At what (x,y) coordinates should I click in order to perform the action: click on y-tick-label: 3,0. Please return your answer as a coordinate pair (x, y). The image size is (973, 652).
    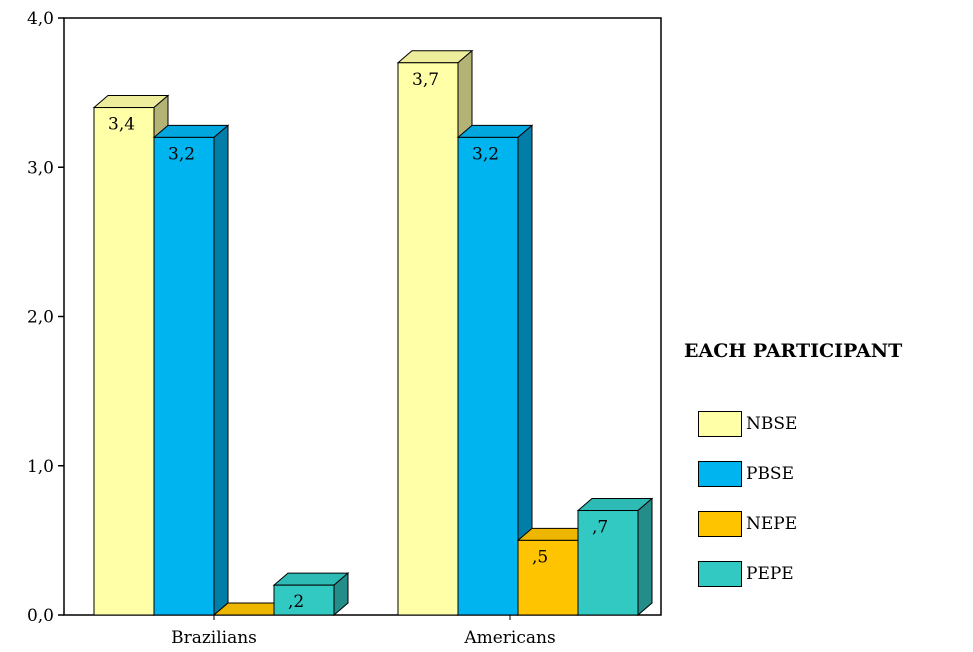
    Looking at the image, I should click on (40, 168).